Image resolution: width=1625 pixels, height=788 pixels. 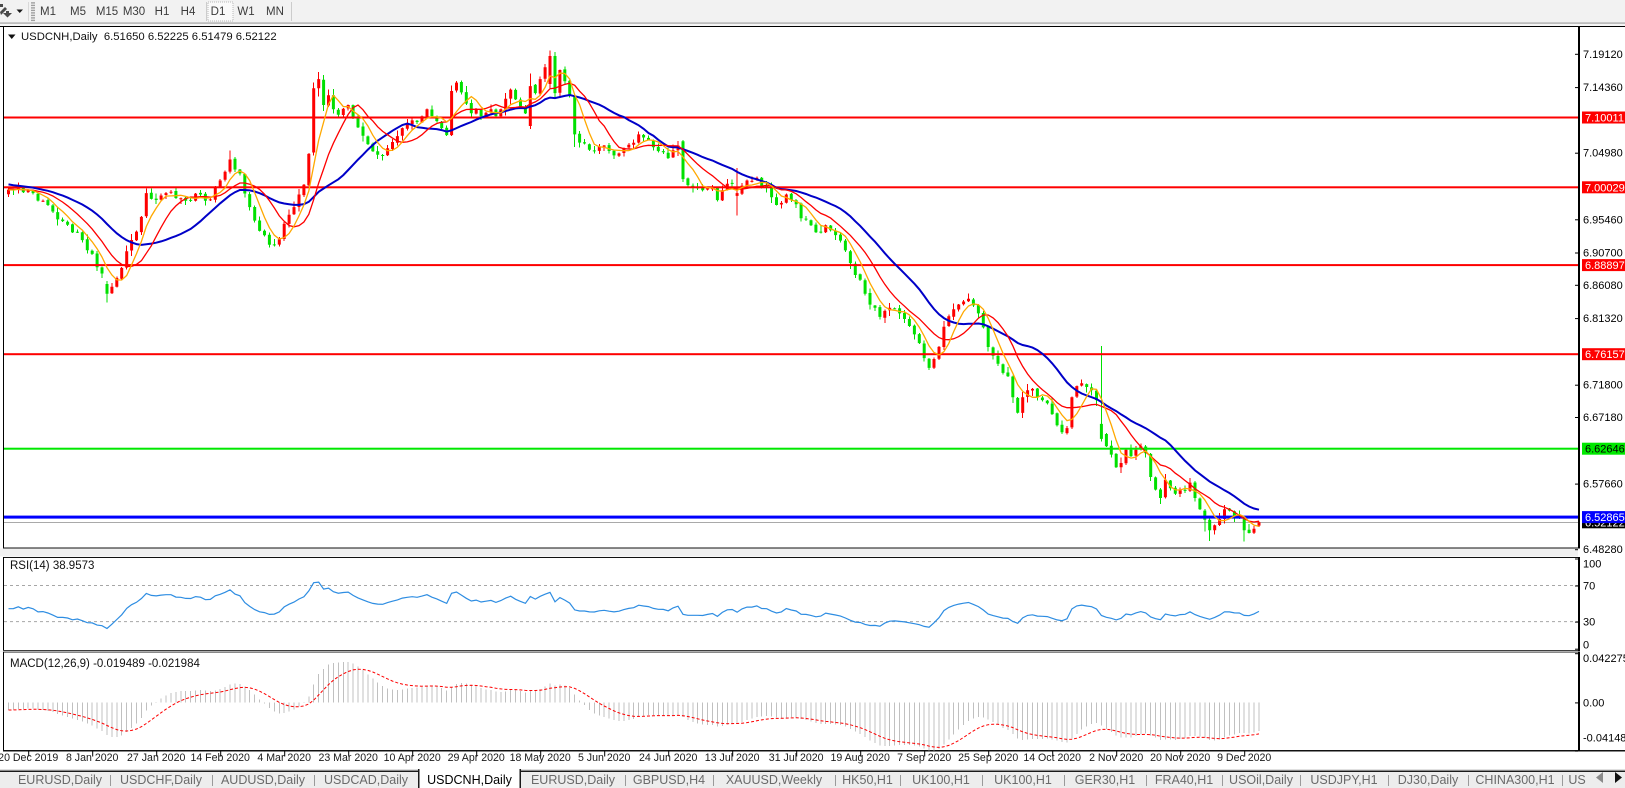 I want to click on svg-text: 6.76157, so click(x=1605, y=355).